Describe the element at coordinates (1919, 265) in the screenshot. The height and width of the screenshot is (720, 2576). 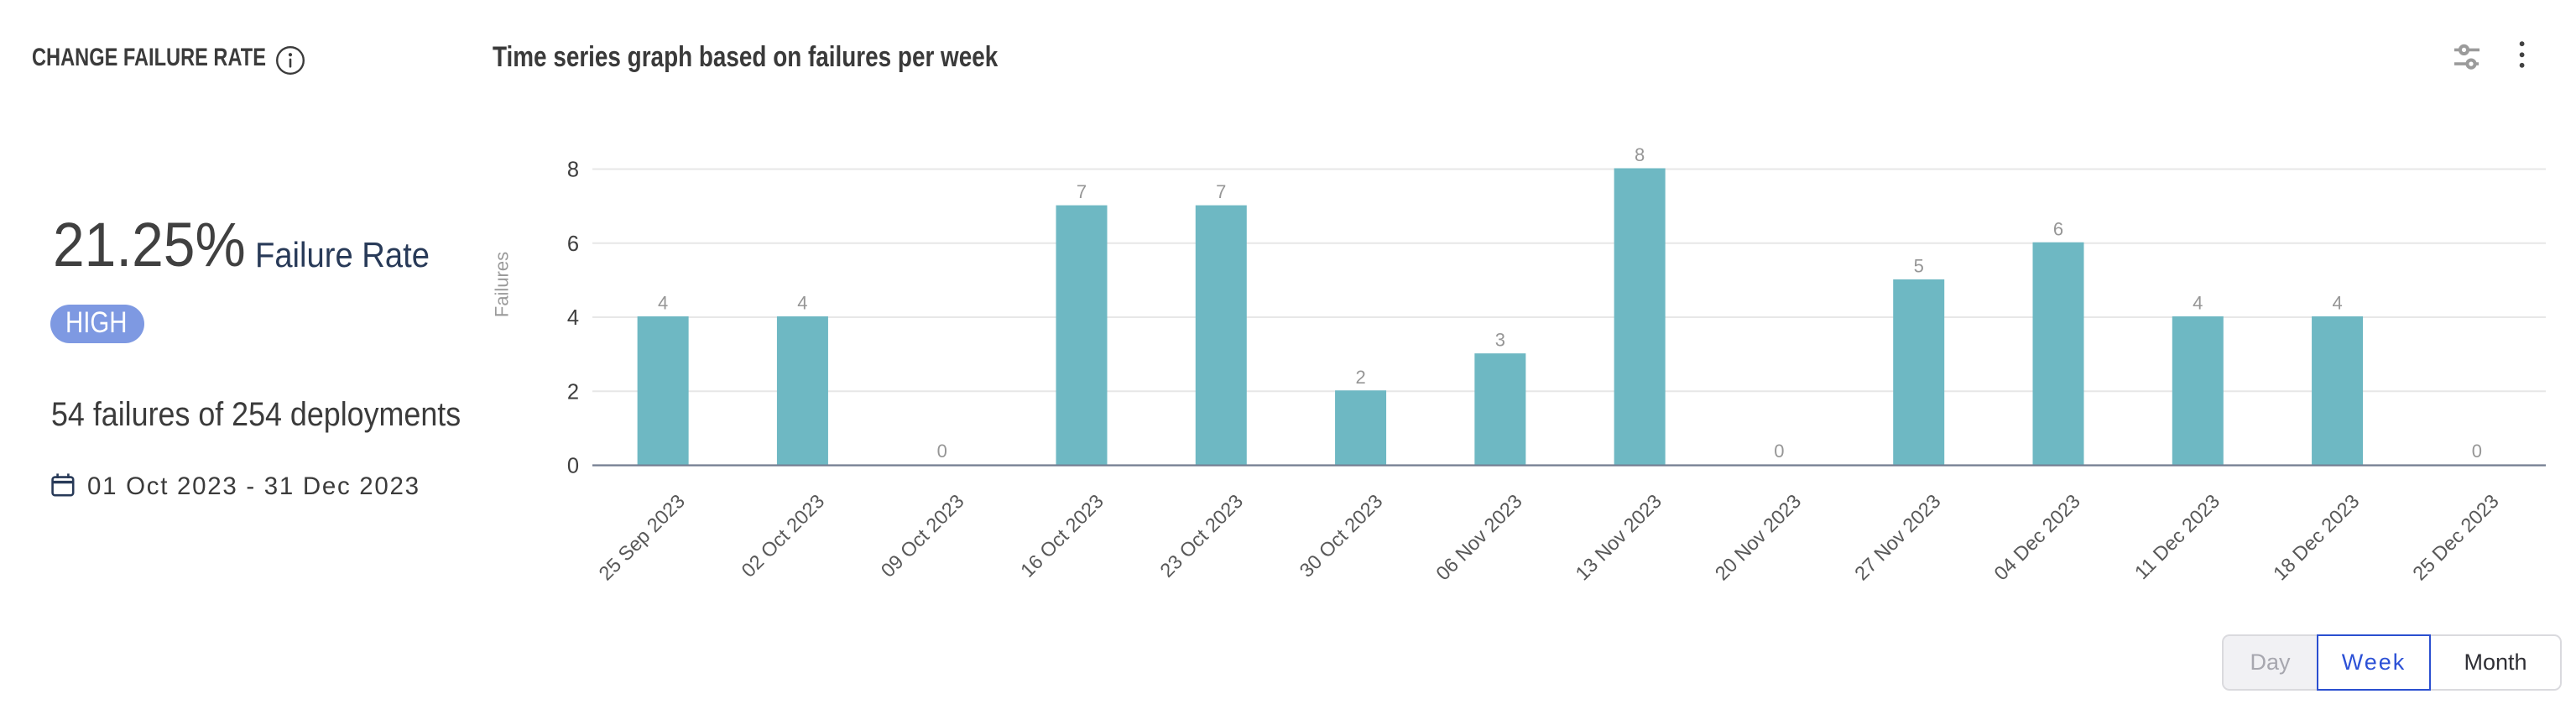
I see `svg-text: 5` at that location.